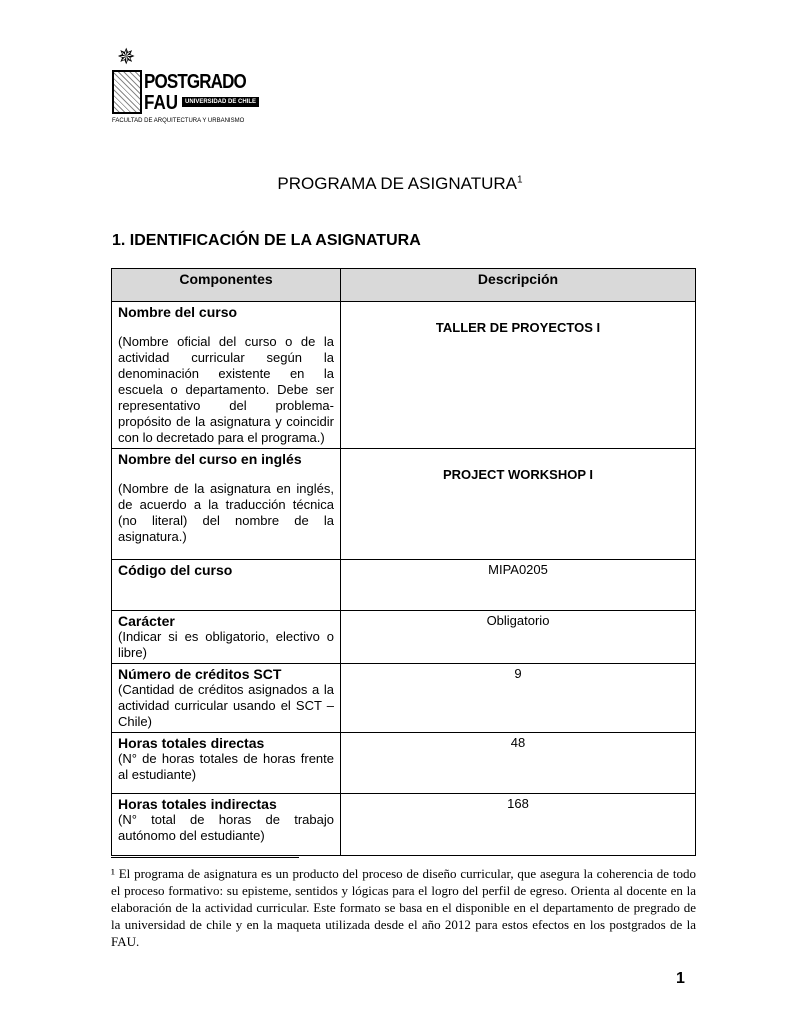 Image resolution: width=800 pixels, height=1035 pixels. Describe the element at coordinates (197, 804) in the screenshot. I see `component-label: Horas totales indirectas` at that location.